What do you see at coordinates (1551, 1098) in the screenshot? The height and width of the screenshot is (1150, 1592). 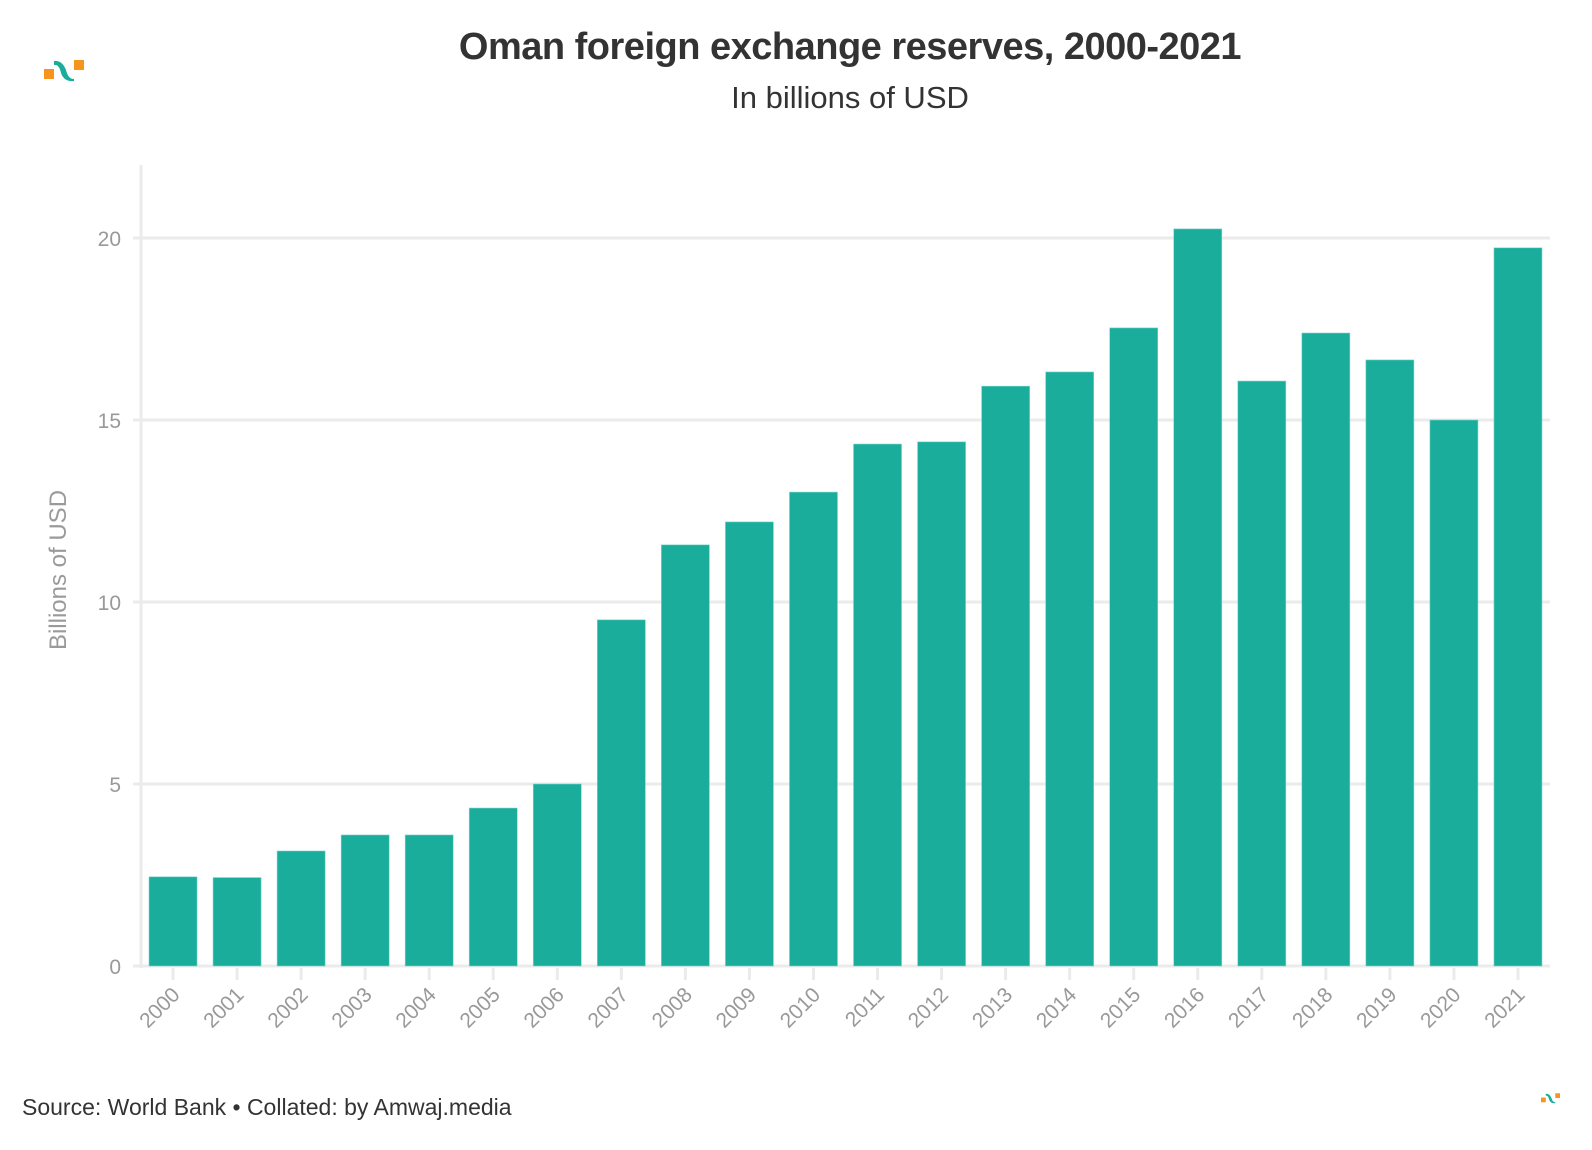 I see `amwaj-logo-small-icon` at bounding box center [1551, 1098].